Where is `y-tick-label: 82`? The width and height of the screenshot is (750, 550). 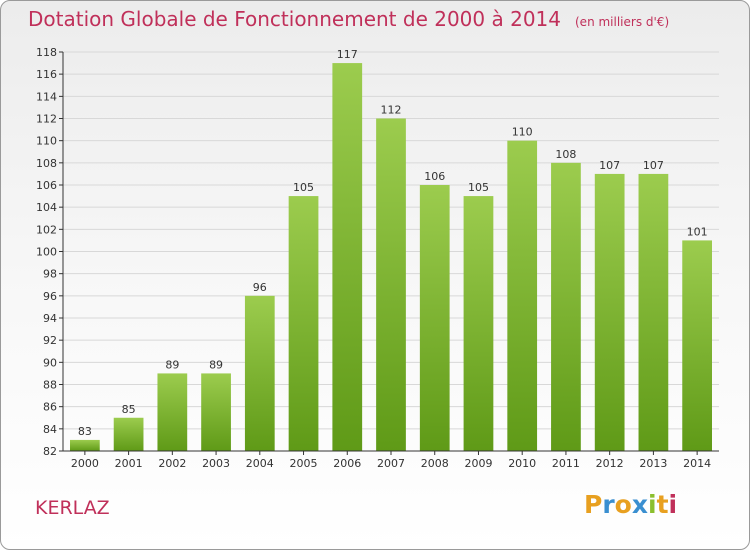
y-tick-label: 82 is located at coordinates (50, 451).